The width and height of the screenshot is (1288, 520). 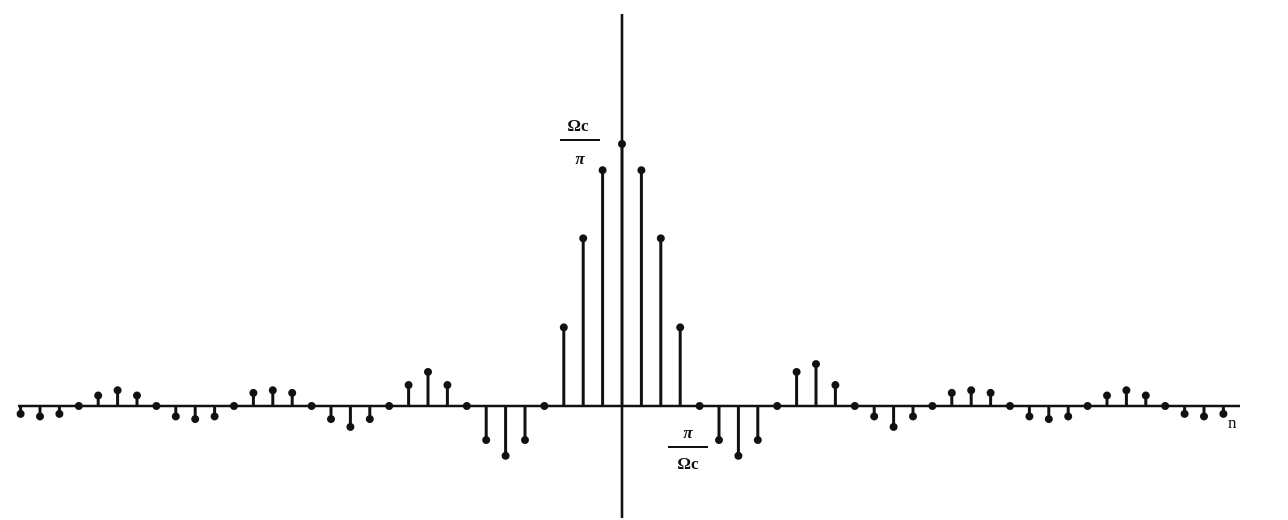 What do you see at coordinates (544, 406) in the screenshot?
I see `stem-point--4` at bounding box center [544, 406].